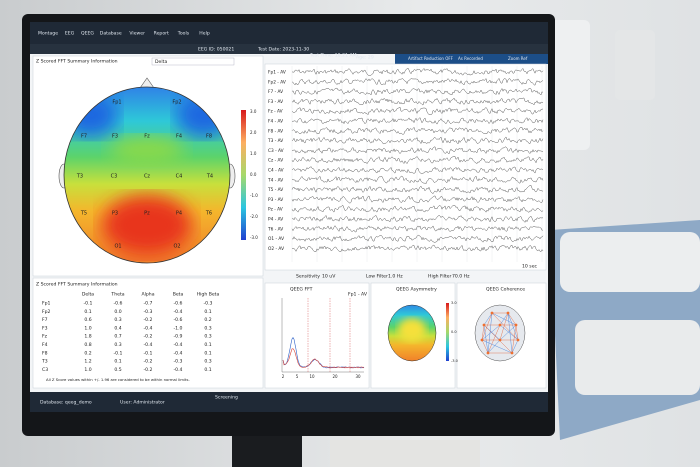  Describe the element at coordinates (461, 277) in the screenshot. I see `high-filter: 70.0 Hz` at that location.